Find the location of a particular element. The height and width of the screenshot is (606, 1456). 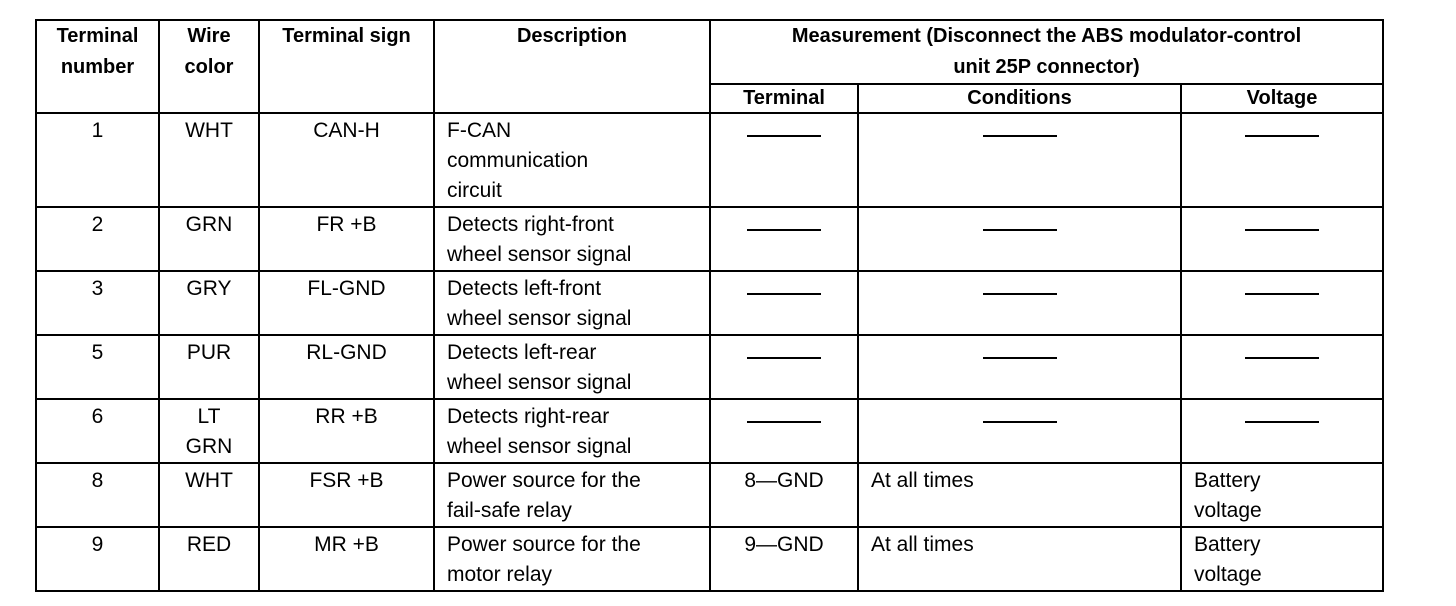

description-cell: Power source for the fail-safe relay is located at coordinates (572, 495).